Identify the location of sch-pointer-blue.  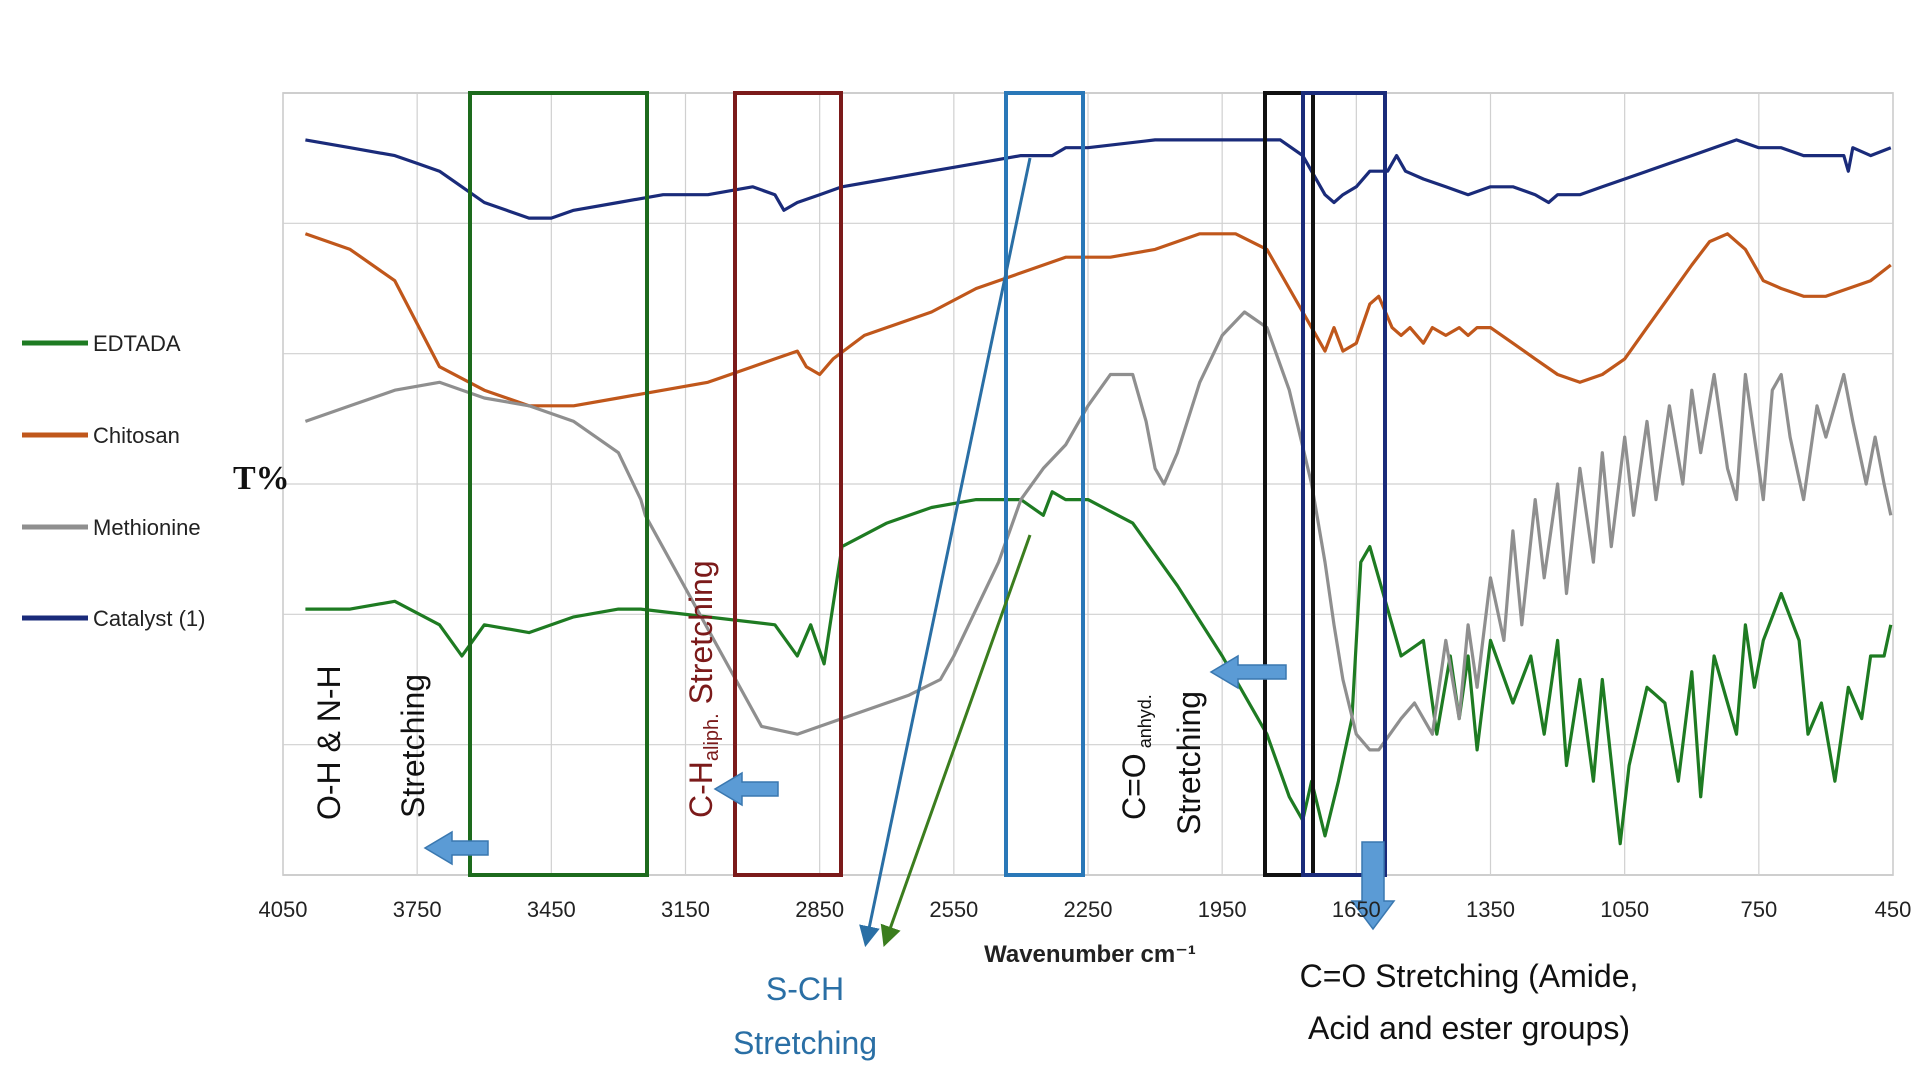
(945, 552).